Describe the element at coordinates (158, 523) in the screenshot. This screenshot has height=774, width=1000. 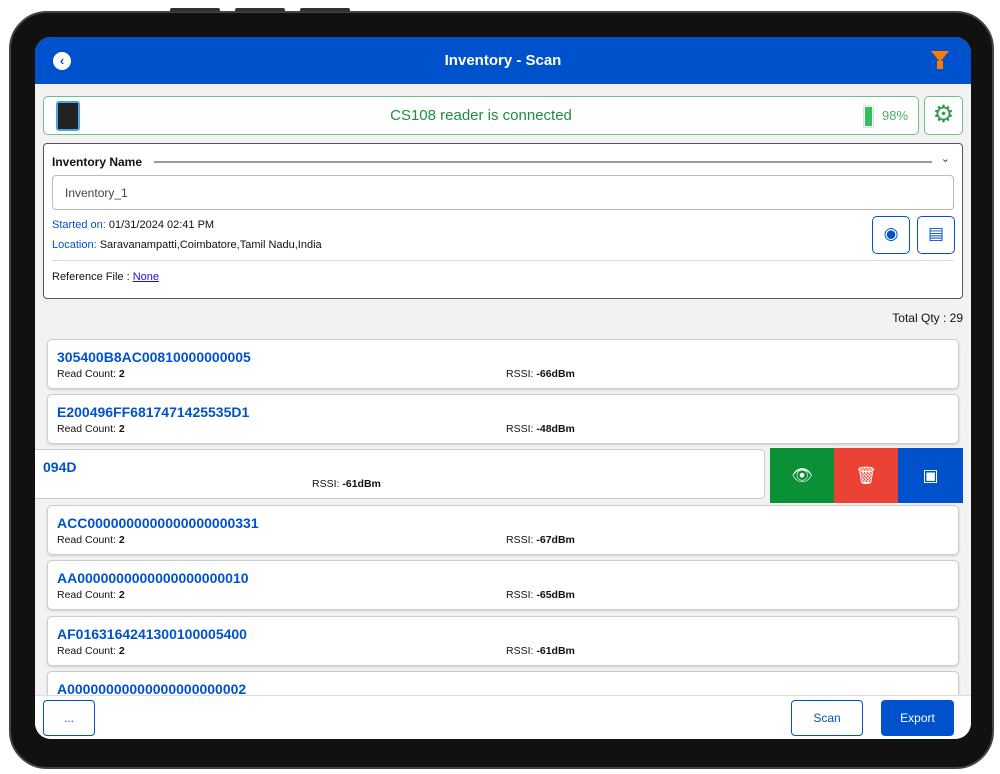
I see `tag-id: ACC0000000000000000000331` at that location.